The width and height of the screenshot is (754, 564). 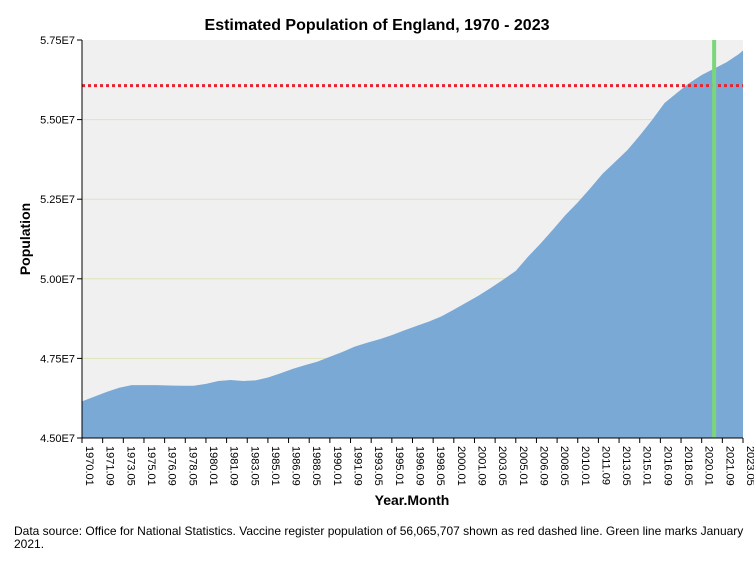 I want to click on x-tick-label: 1981.09, so click(x=234, y=466).